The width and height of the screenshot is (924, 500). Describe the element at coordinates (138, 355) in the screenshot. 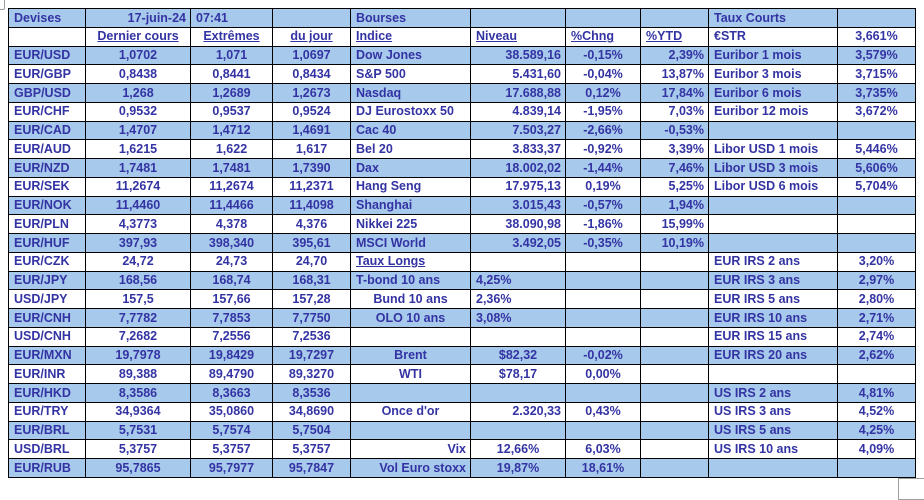

I see `last-price-cell: 19,7978` at that location.